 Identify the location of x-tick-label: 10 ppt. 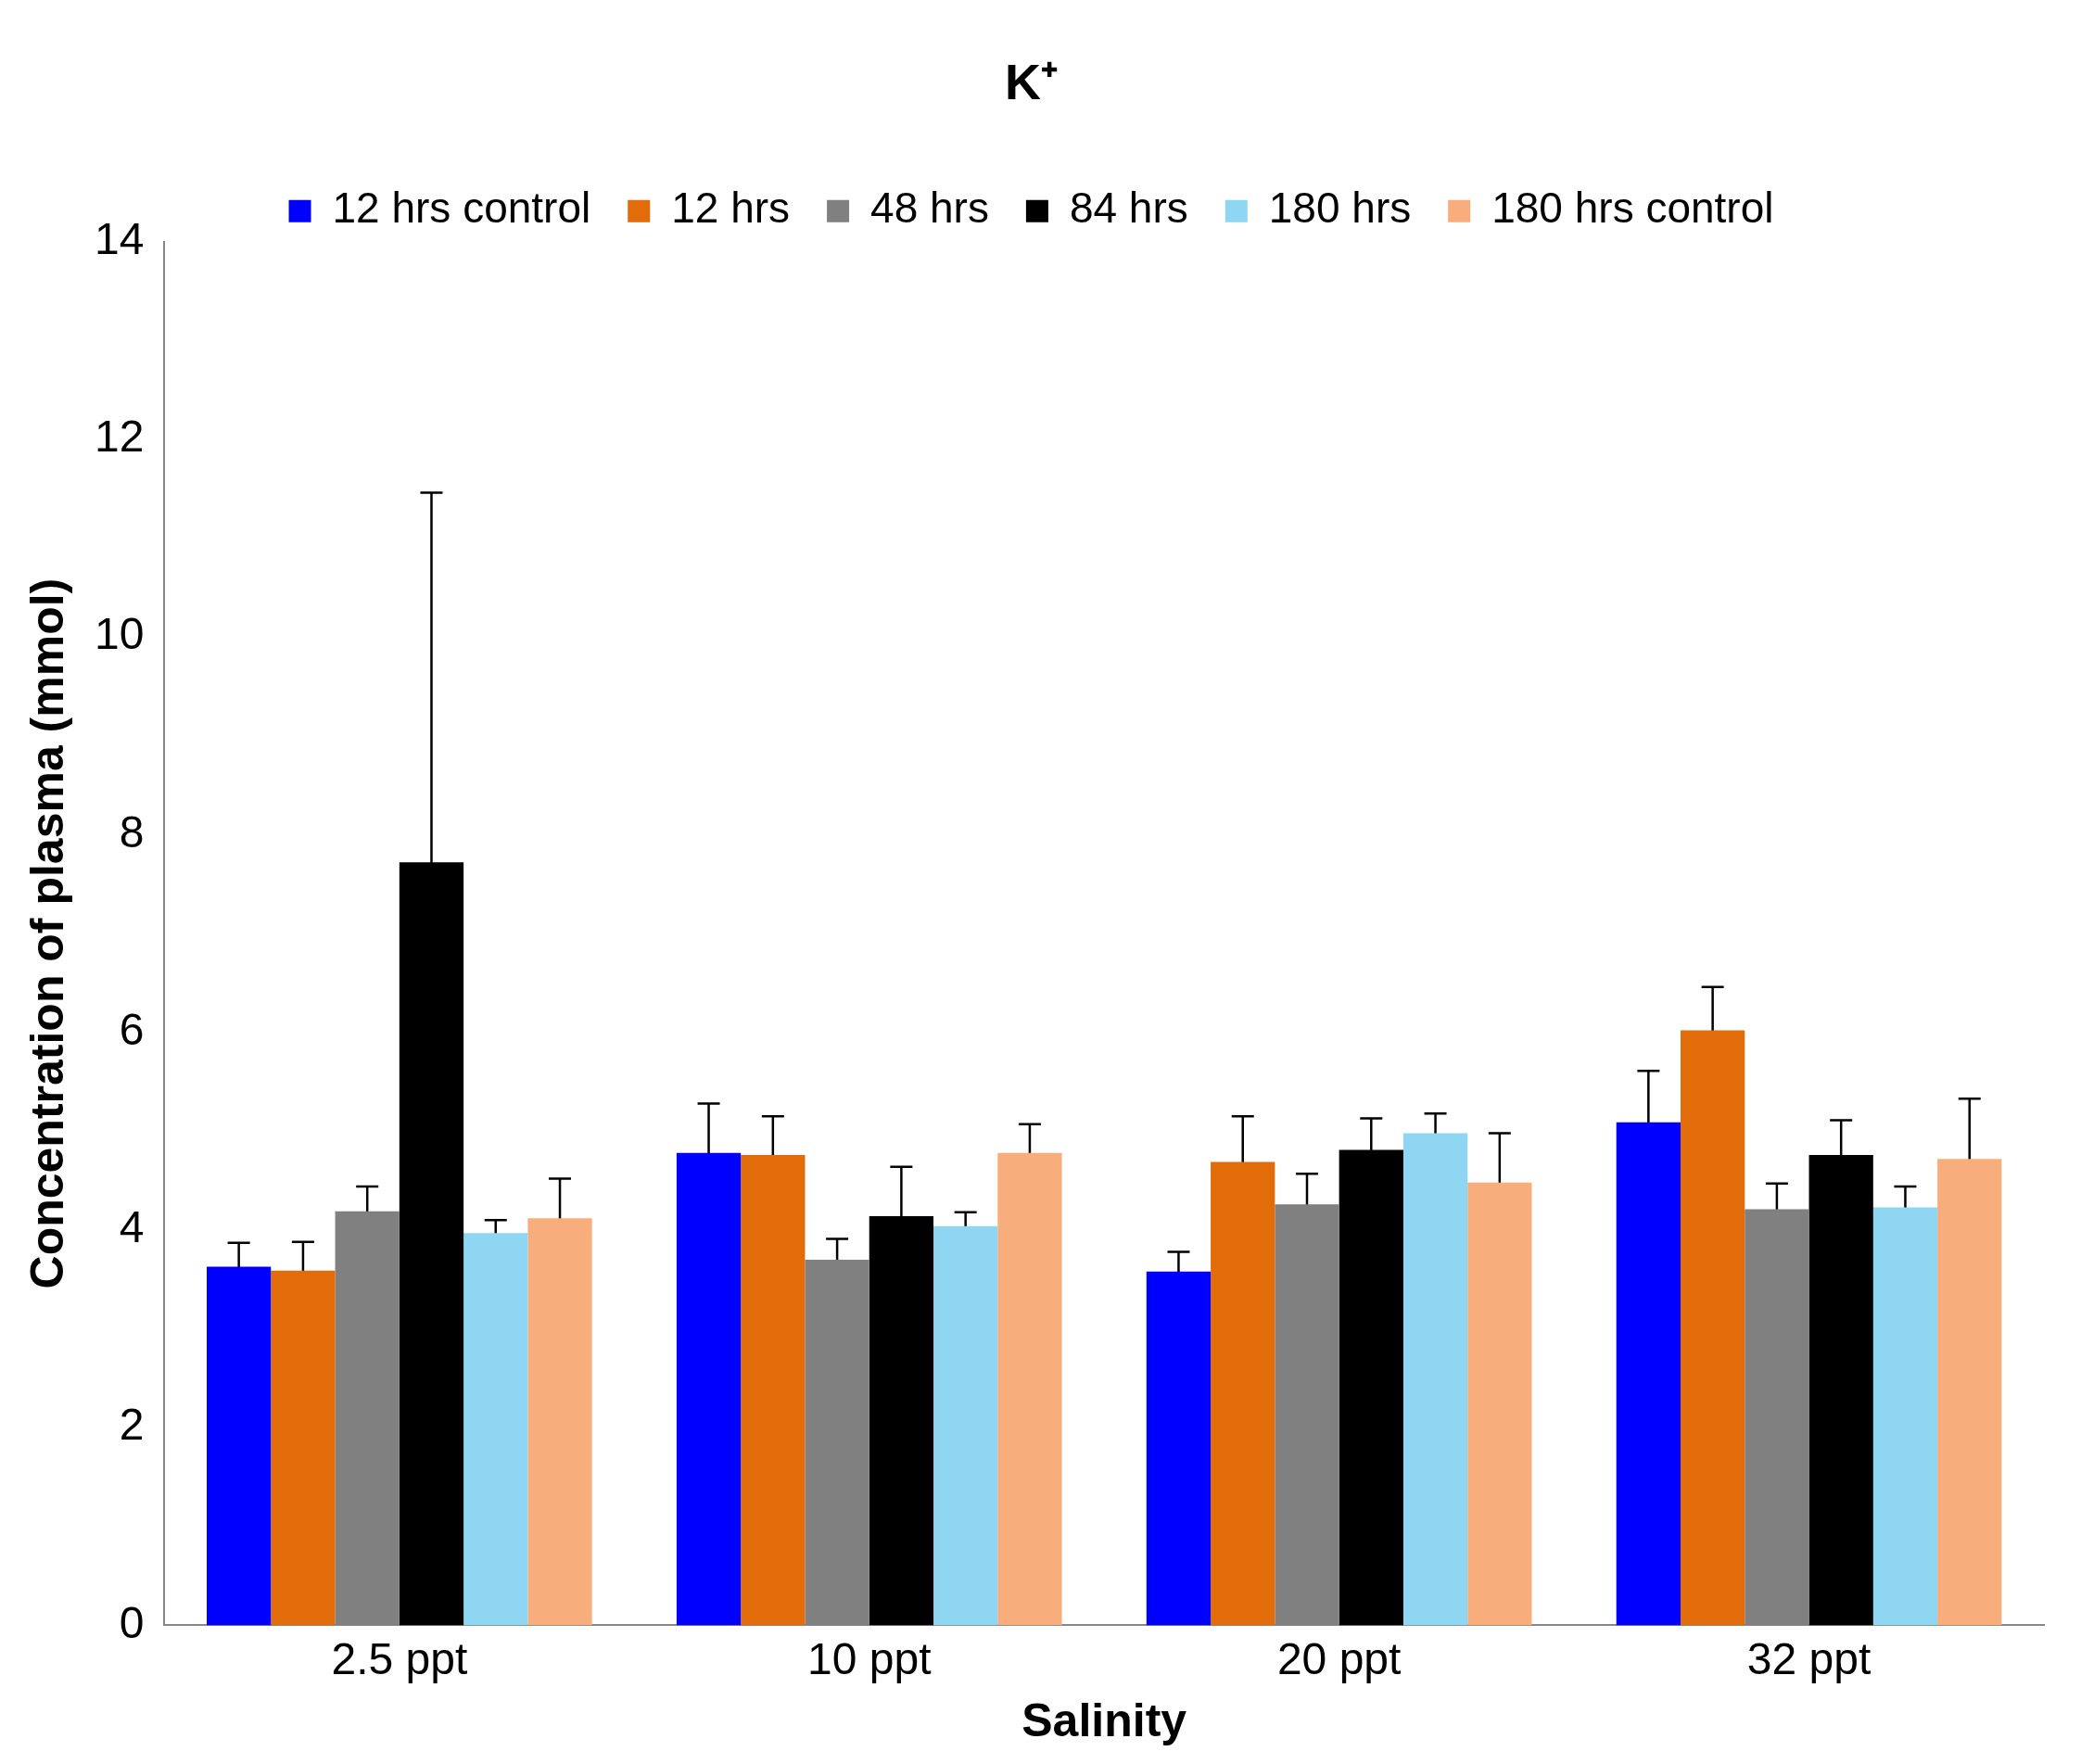
(869, 1659).